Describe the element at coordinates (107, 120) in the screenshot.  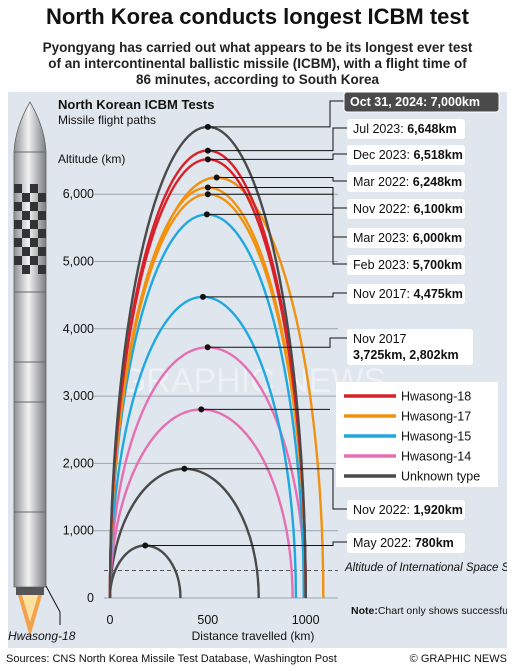
I see `chart-subtitle: Missile flight paths` at that location.